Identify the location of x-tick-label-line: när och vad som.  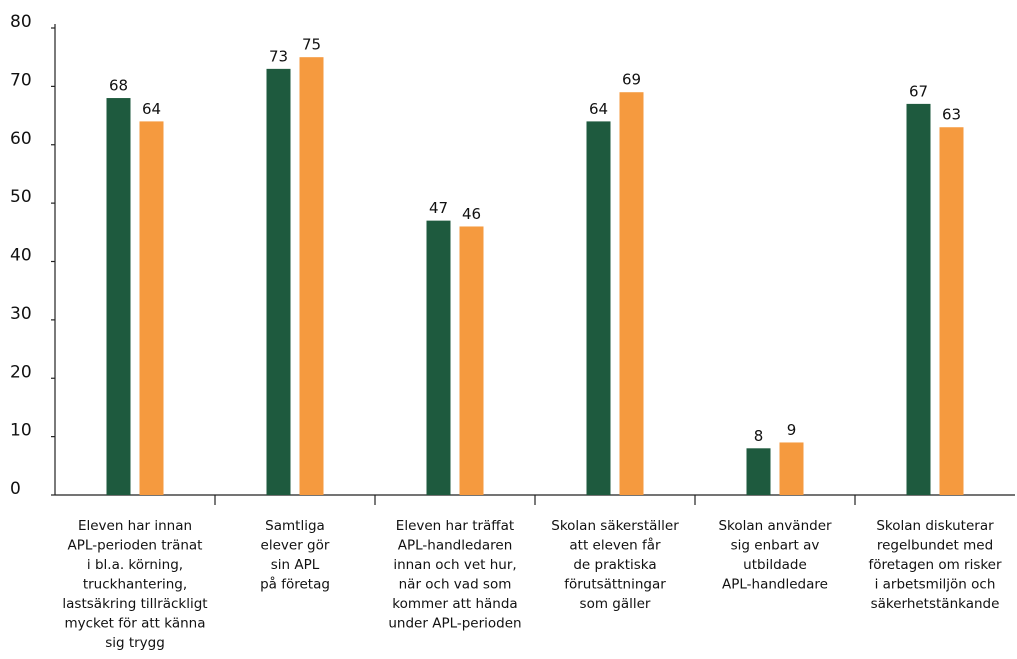
(455, 585).